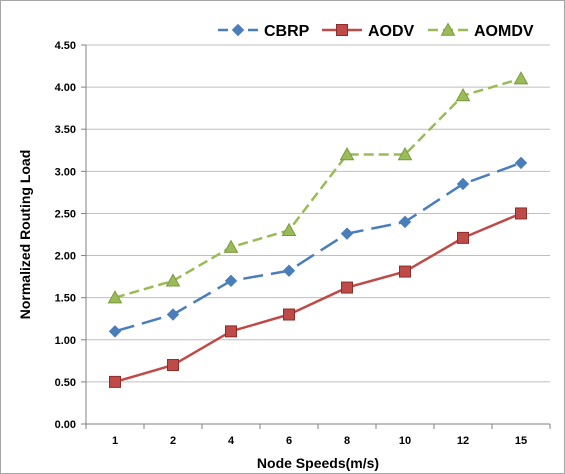 The image size is (565, 474). Describe the element at coordinates (342, 30) in the screenshot. I see `legend-marker-aodv` at that location.